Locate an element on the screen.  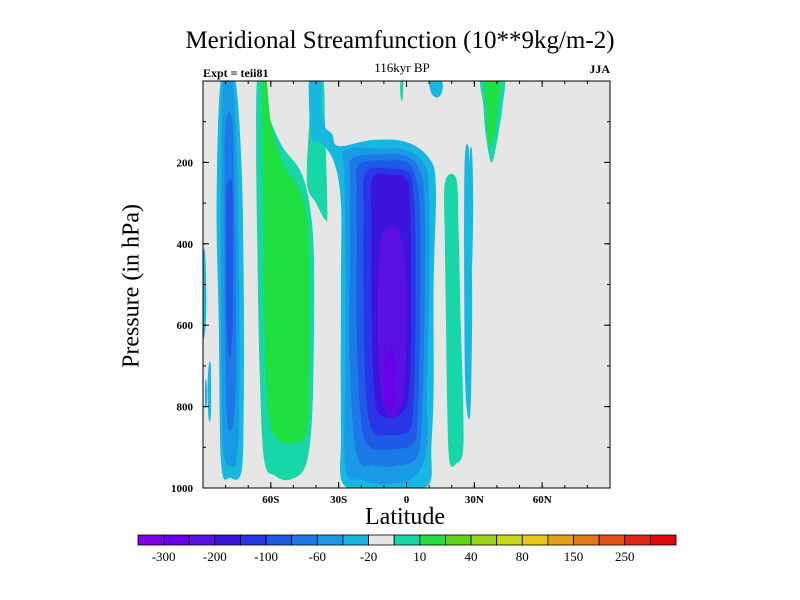
colorbar-label: 80 is located at coordinates (522, 556).